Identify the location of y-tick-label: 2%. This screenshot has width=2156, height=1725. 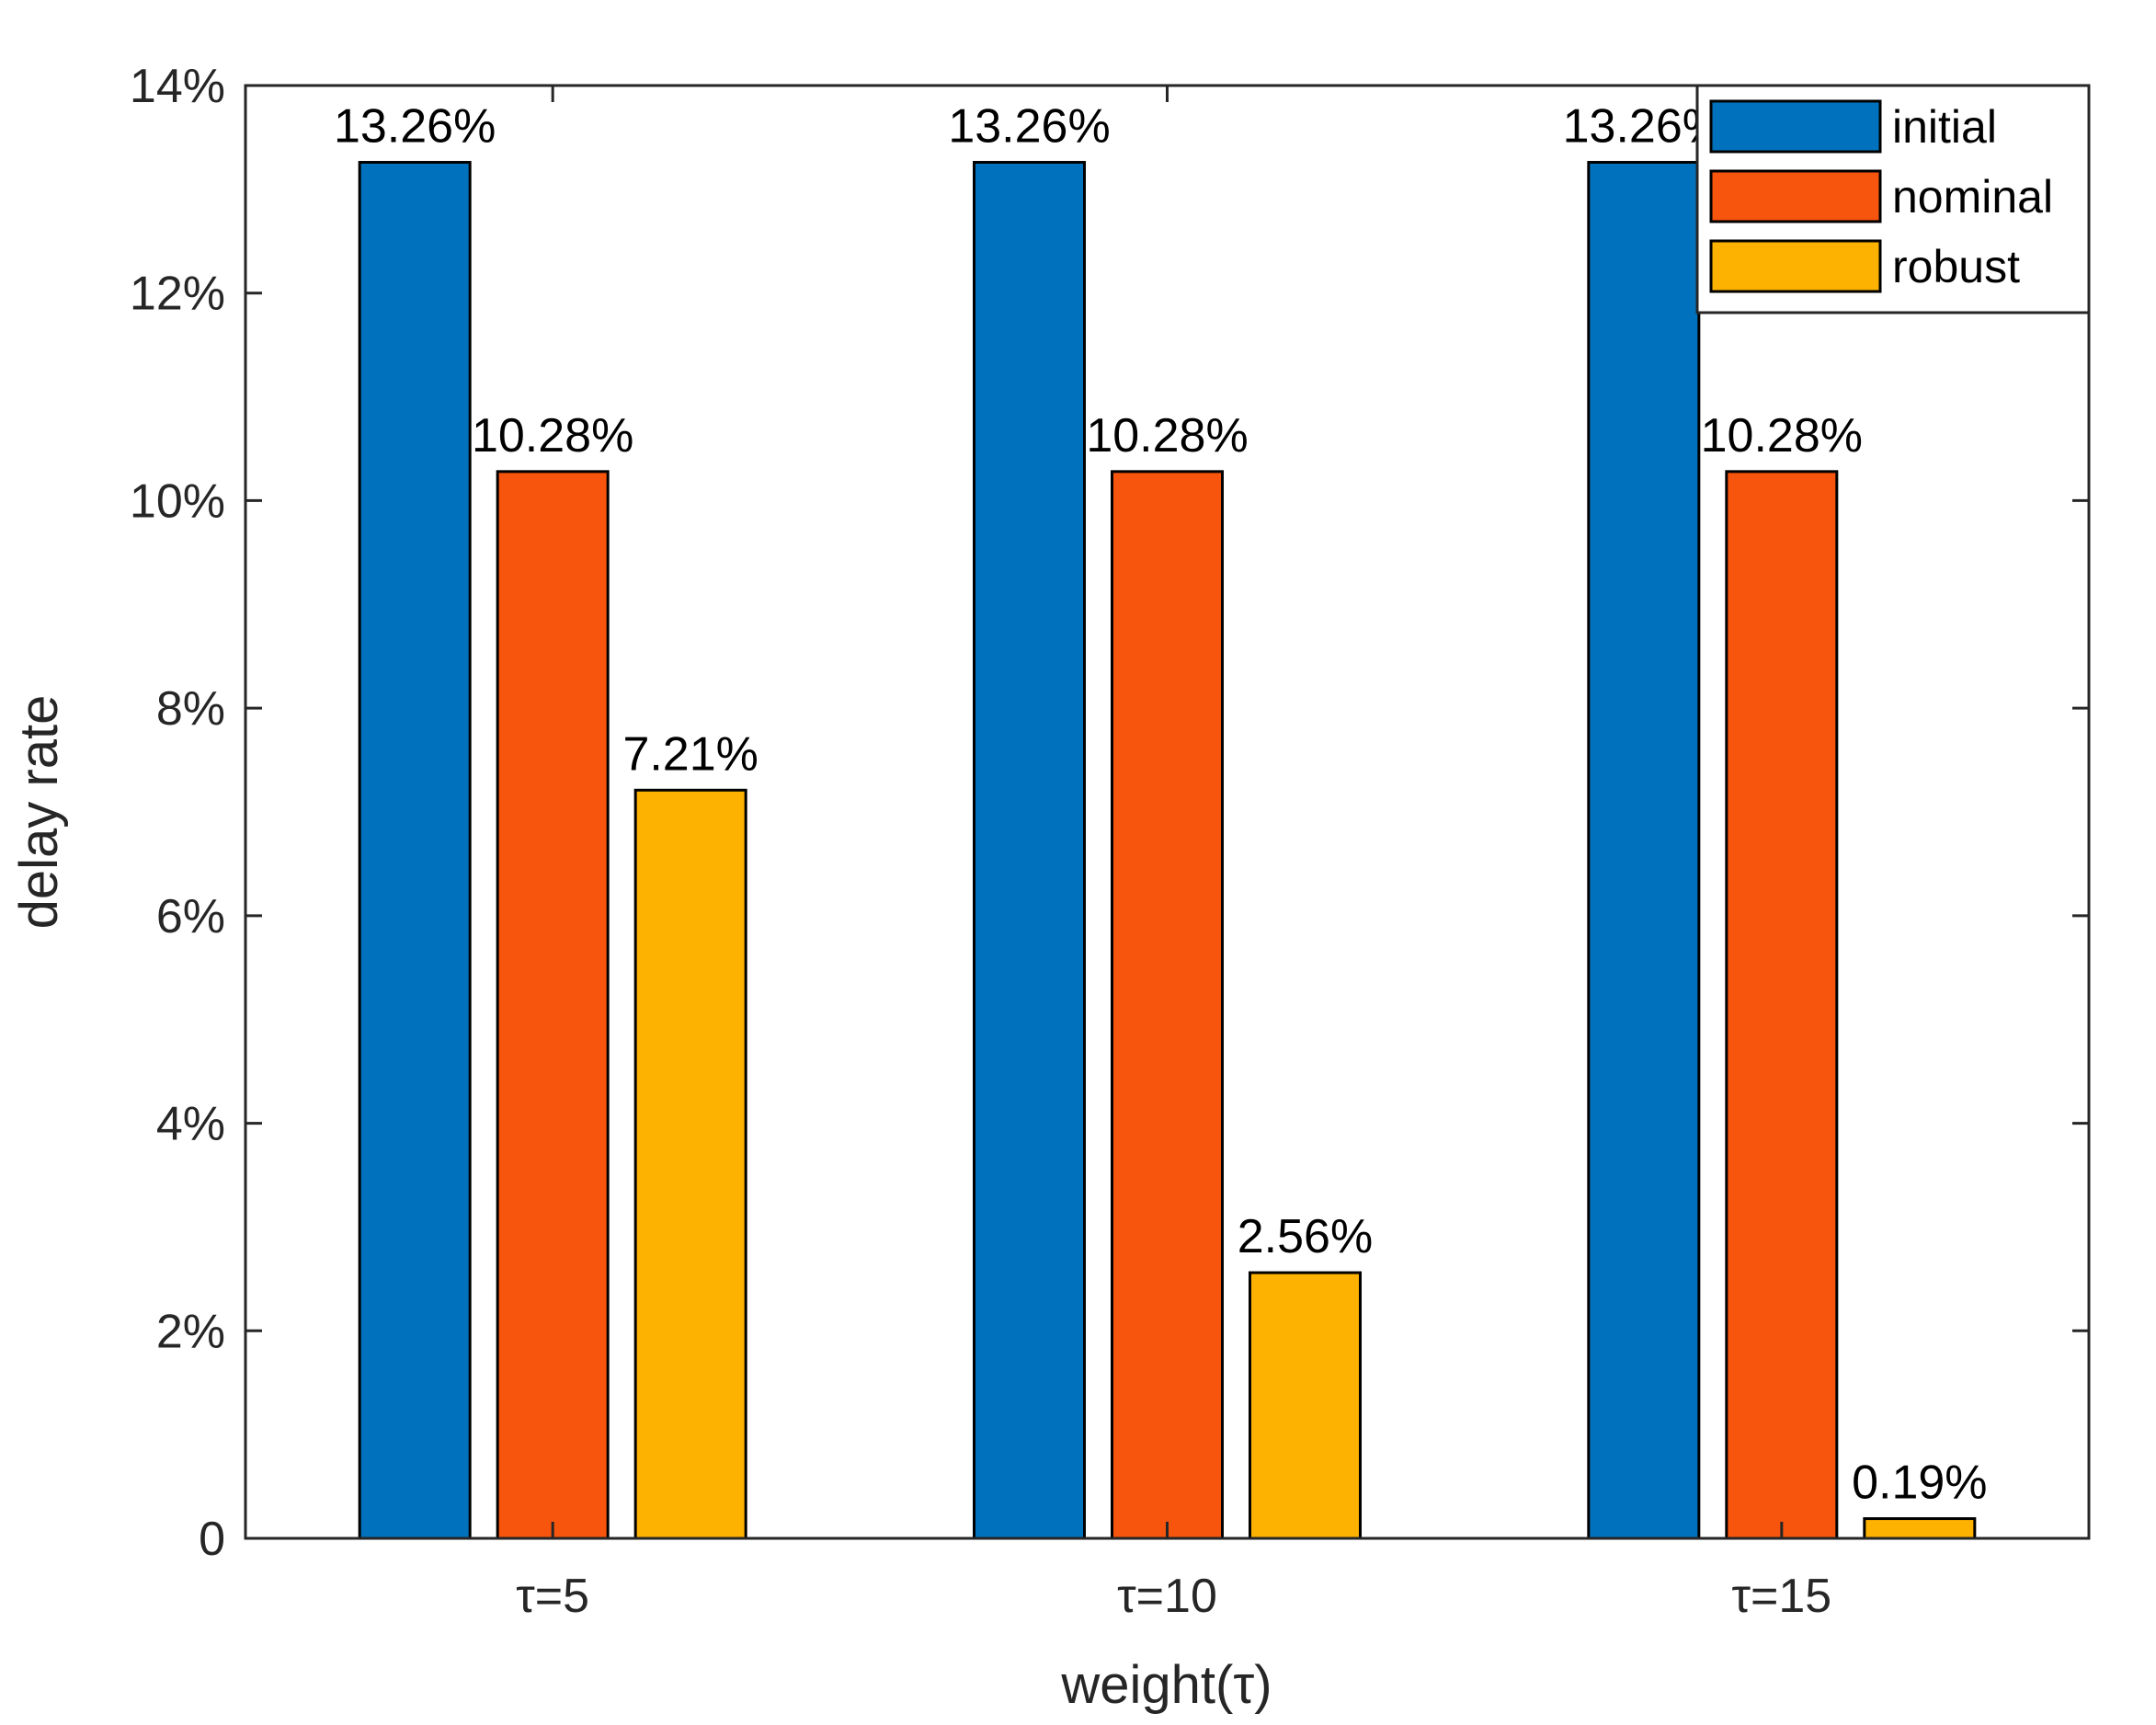
(190, 1331).